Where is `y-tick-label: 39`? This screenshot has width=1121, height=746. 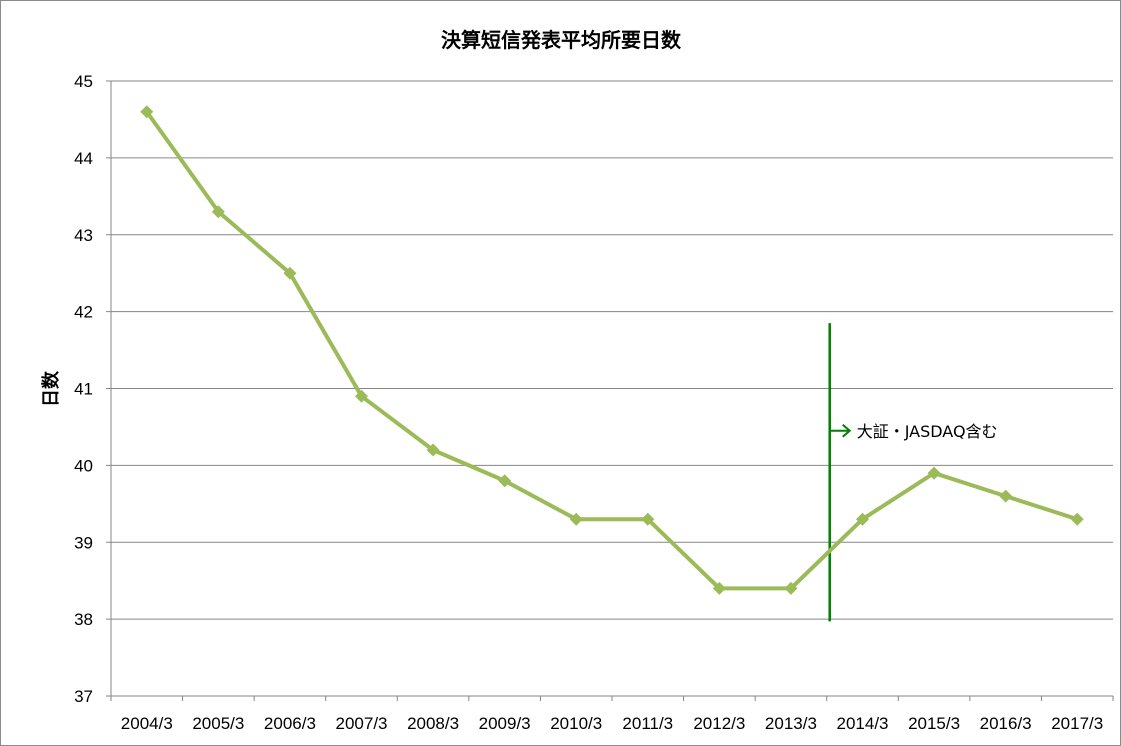
y-tick-label: 39 is located at coordinates (83, 542).